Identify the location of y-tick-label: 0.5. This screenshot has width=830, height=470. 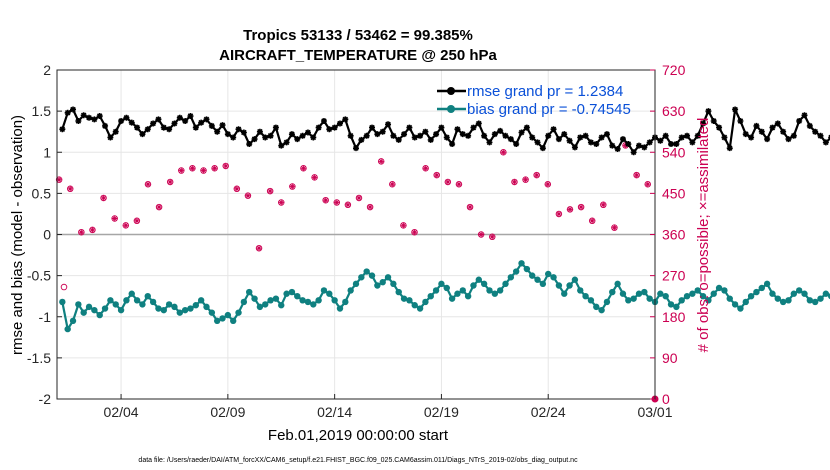
(42, 193).